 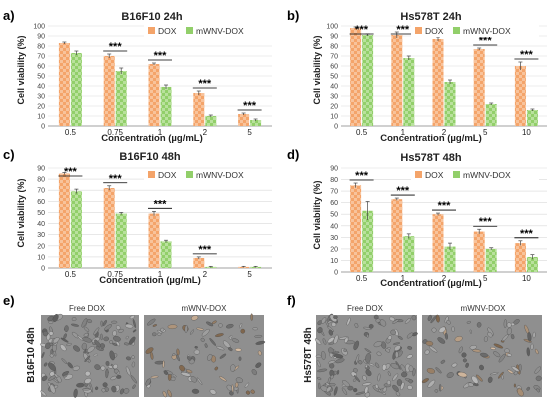 What do you see at coordinates (151, 30) in the screenshot?
I see `legend-swatch-dox-a` at bounding box center [151, 30].